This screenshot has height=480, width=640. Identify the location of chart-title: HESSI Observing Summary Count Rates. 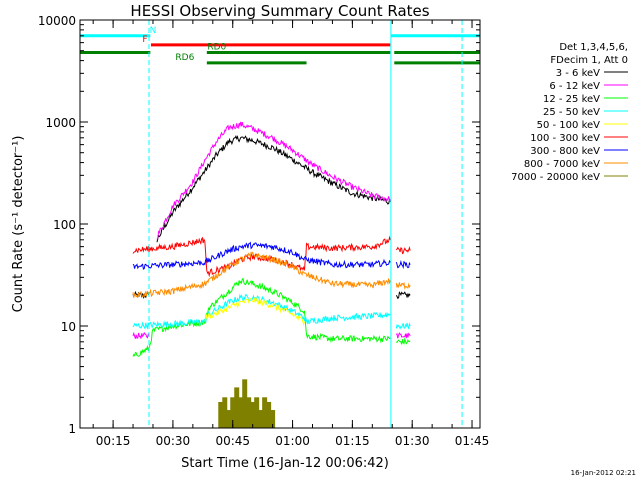
(279, 11).